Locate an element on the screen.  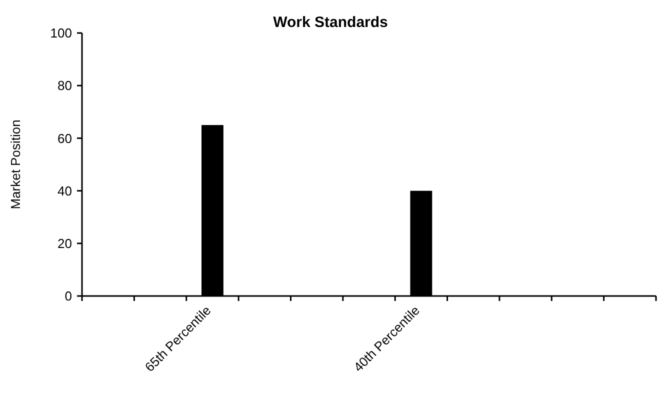
y-tick-label: 0 is located at coordinates (68, 296).